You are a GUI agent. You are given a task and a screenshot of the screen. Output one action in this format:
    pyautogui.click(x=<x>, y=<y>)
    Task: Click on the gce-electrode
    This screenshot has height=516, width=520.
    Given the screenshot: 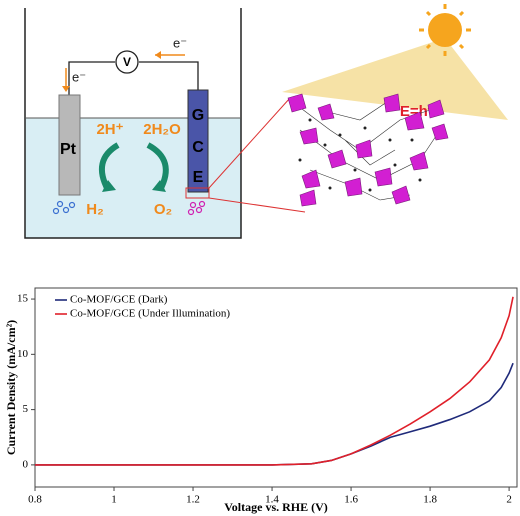 What is the action you would take?
    pyautogui.click(x=198, y=141)
    